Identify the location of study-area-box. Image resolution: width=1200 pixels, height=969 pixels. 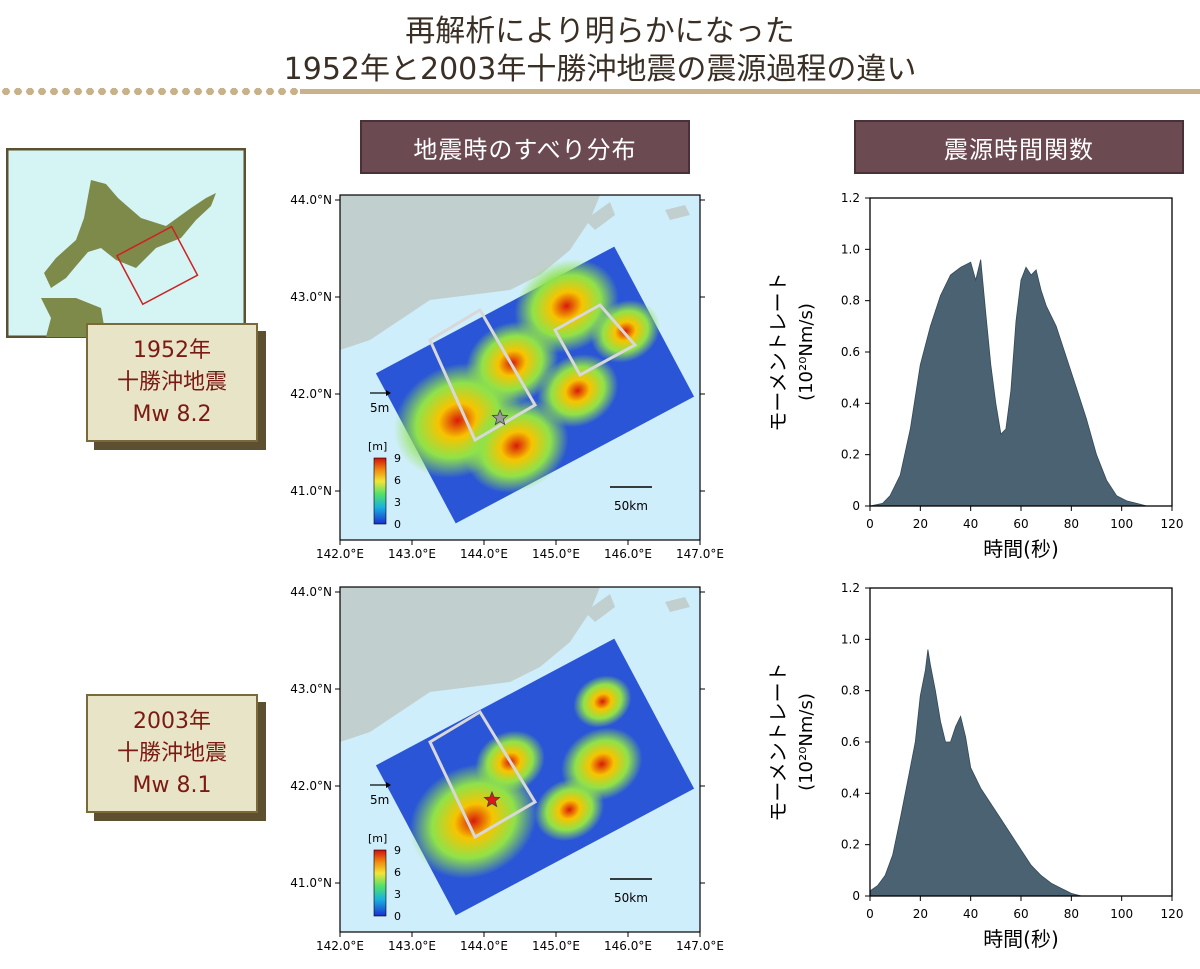
(157, 265).